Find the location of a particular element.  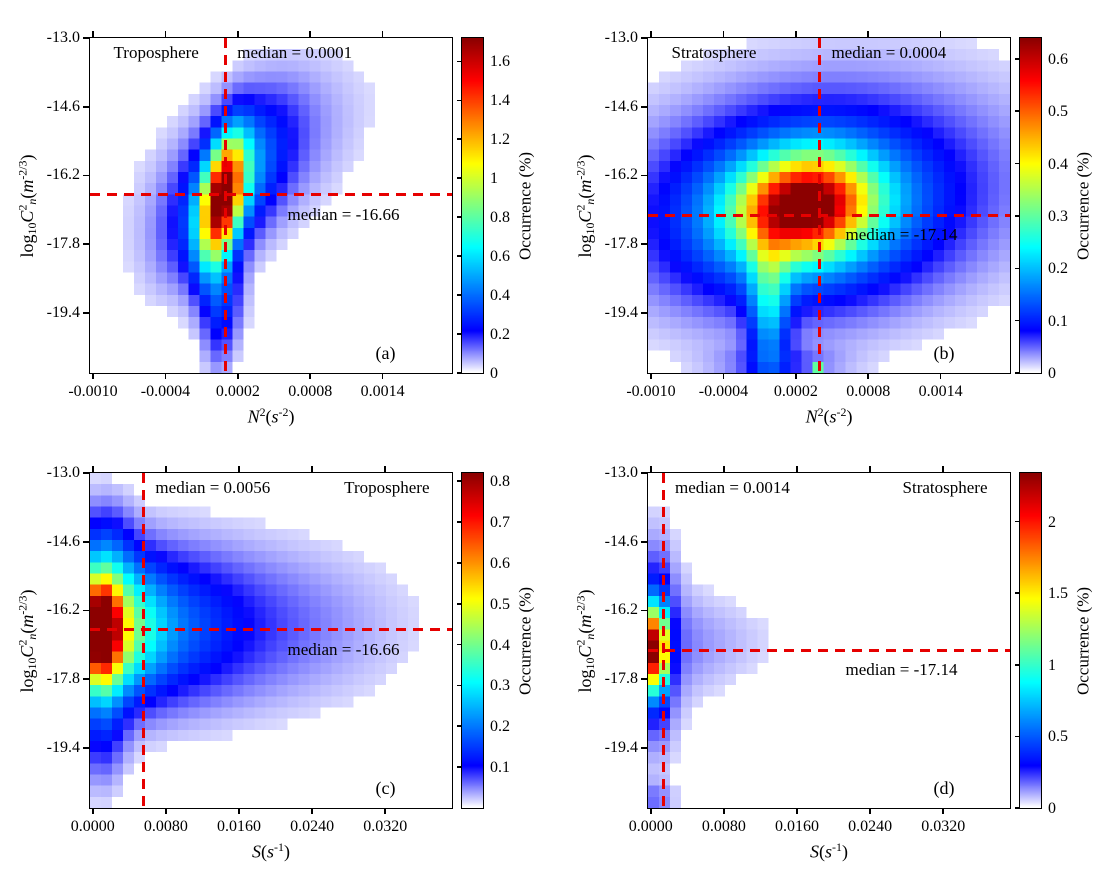

y-tick-label-b: -19.4 is located at coordinates (621, 312).